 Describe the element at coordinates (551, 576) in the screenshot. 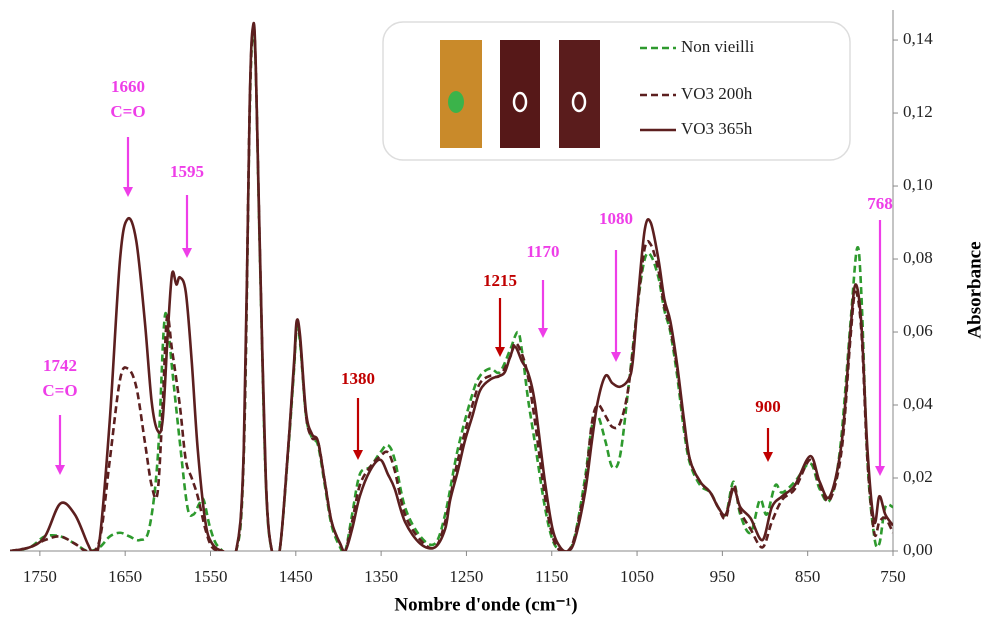

I see `x-tick-label: 1150` at that location.